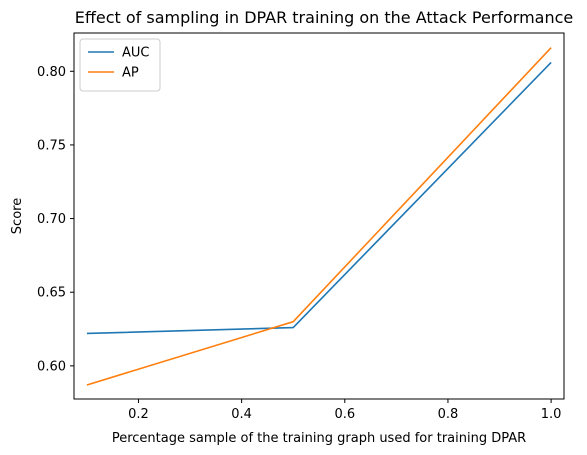 This screenshot has width=587, height=455. I want to click on x-tick-label: 0.2, so click(138, 414).